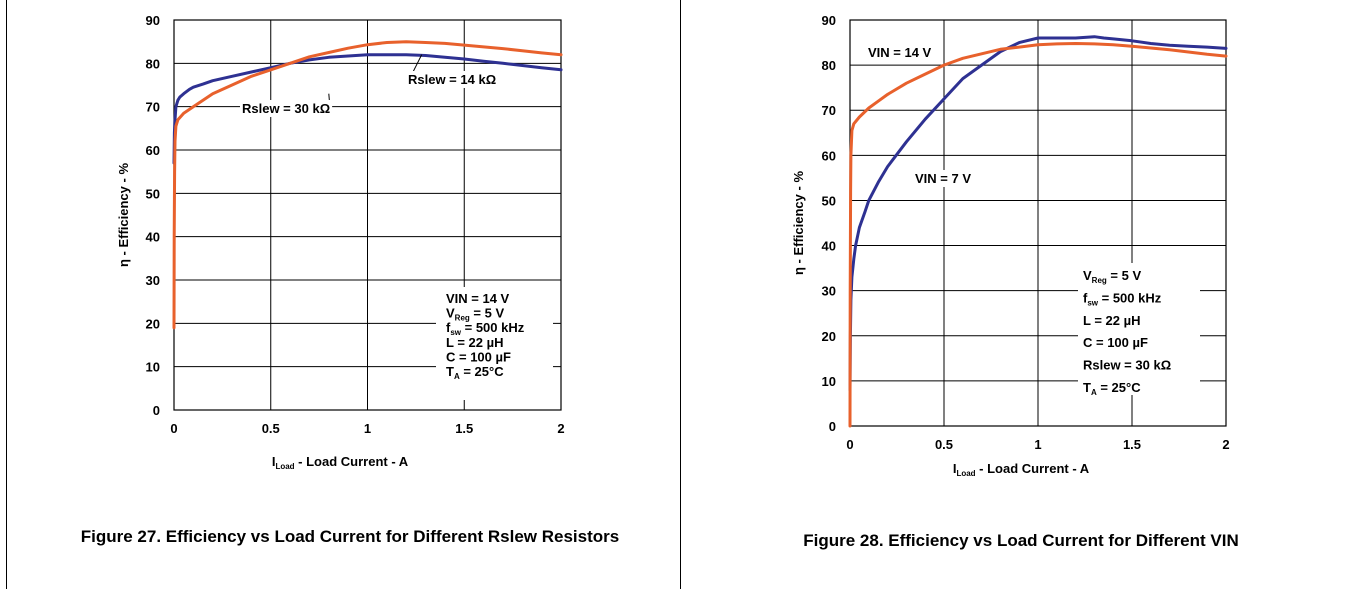  I want to click on figure-28-y-tick-label: 70, so click(829, 110).